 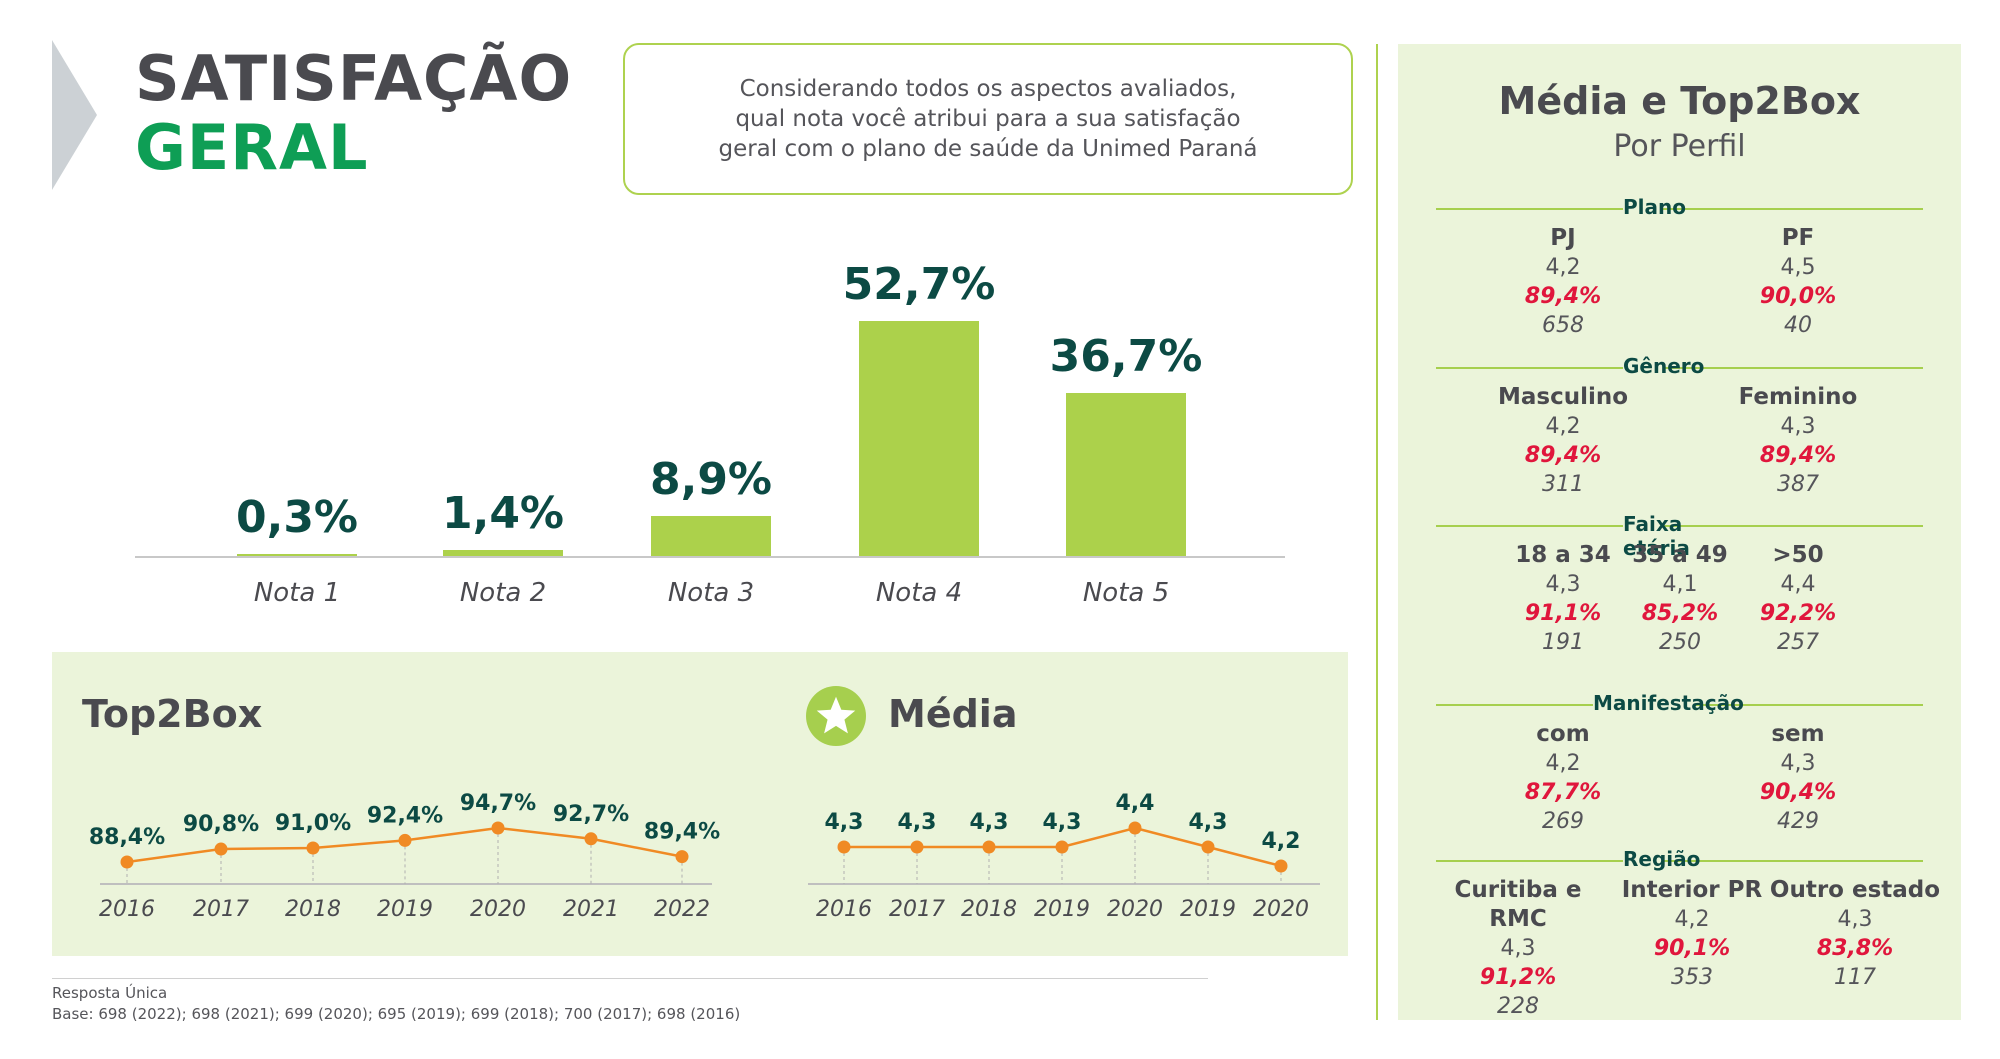 What do you see at coordinates (1855, 934) in the screenshot?
I see `profile-cell: Outro estado 4,3 83,8% 117` at bounding box center [1855, 934].